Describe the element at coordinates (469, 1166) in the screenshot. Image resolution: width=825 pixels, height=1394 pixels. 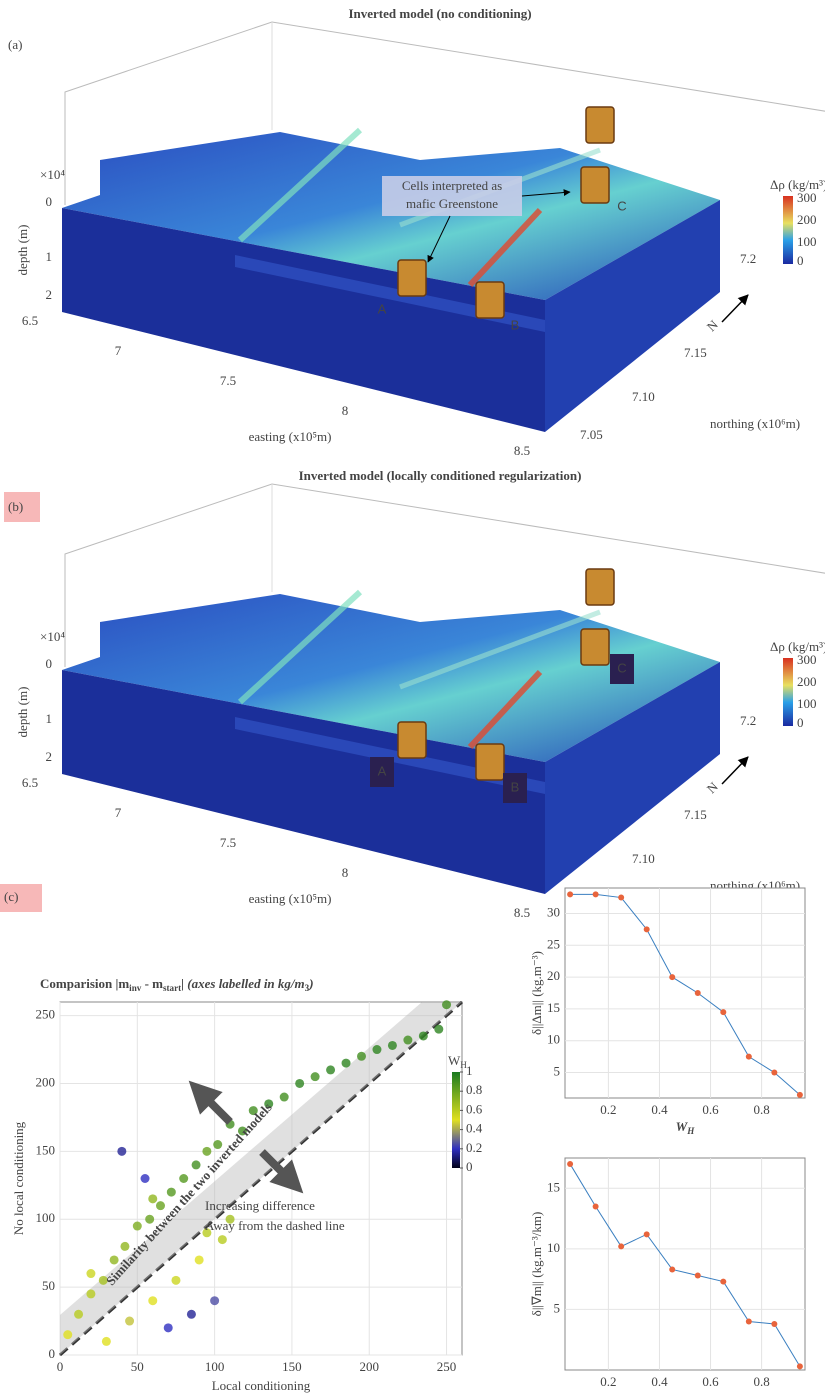
I see `colorbar-tick-label: 0` at that location.